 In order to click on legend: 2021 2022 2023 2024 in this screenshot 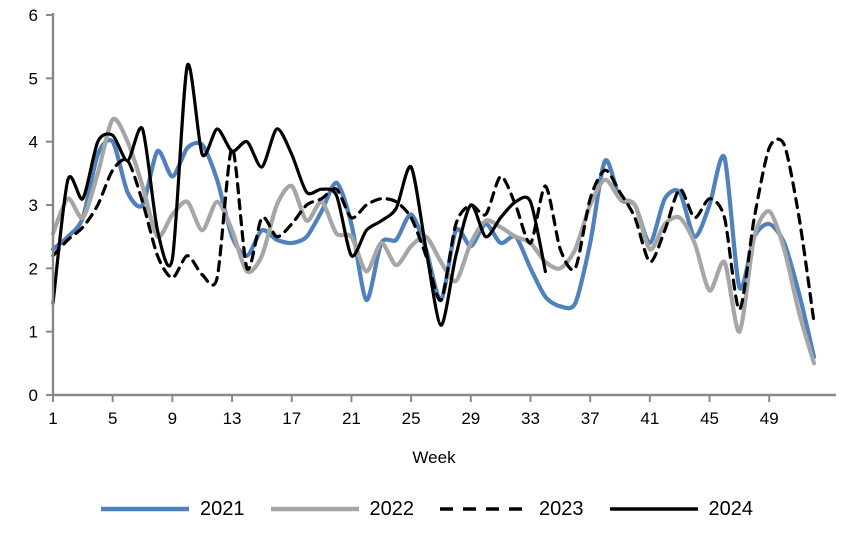, I will do `click(426, 509)`.